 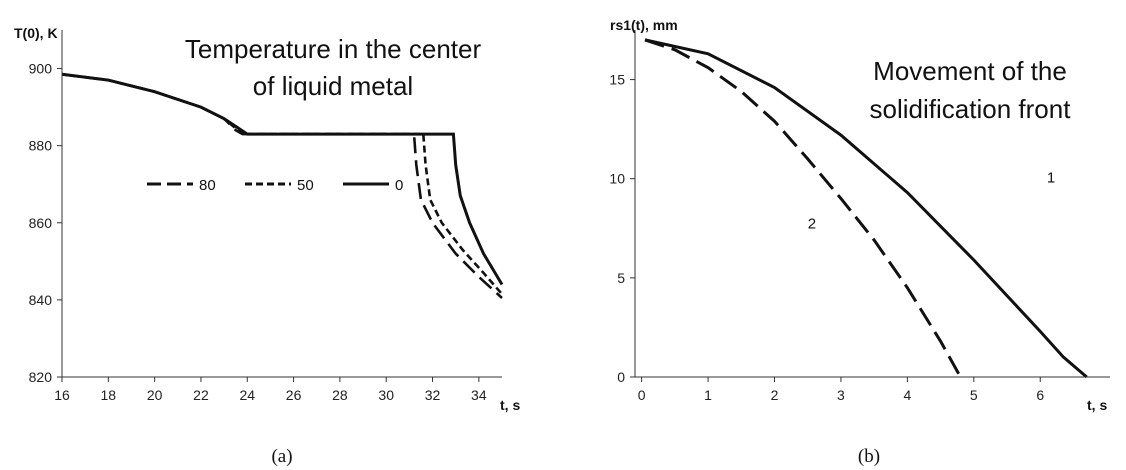 I want to click on panel-a-x-tick-label: 28, so click(x=340, y=395).